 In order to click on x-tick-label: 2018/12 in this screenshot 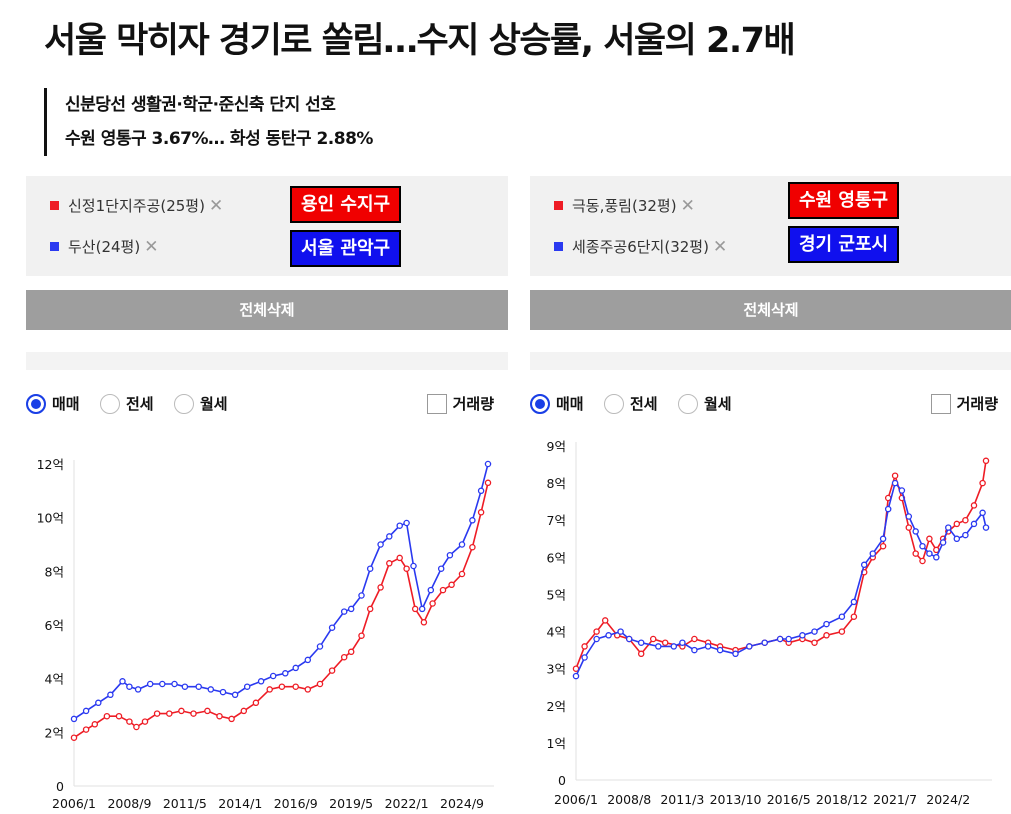, I will do `click(842, 799)`.